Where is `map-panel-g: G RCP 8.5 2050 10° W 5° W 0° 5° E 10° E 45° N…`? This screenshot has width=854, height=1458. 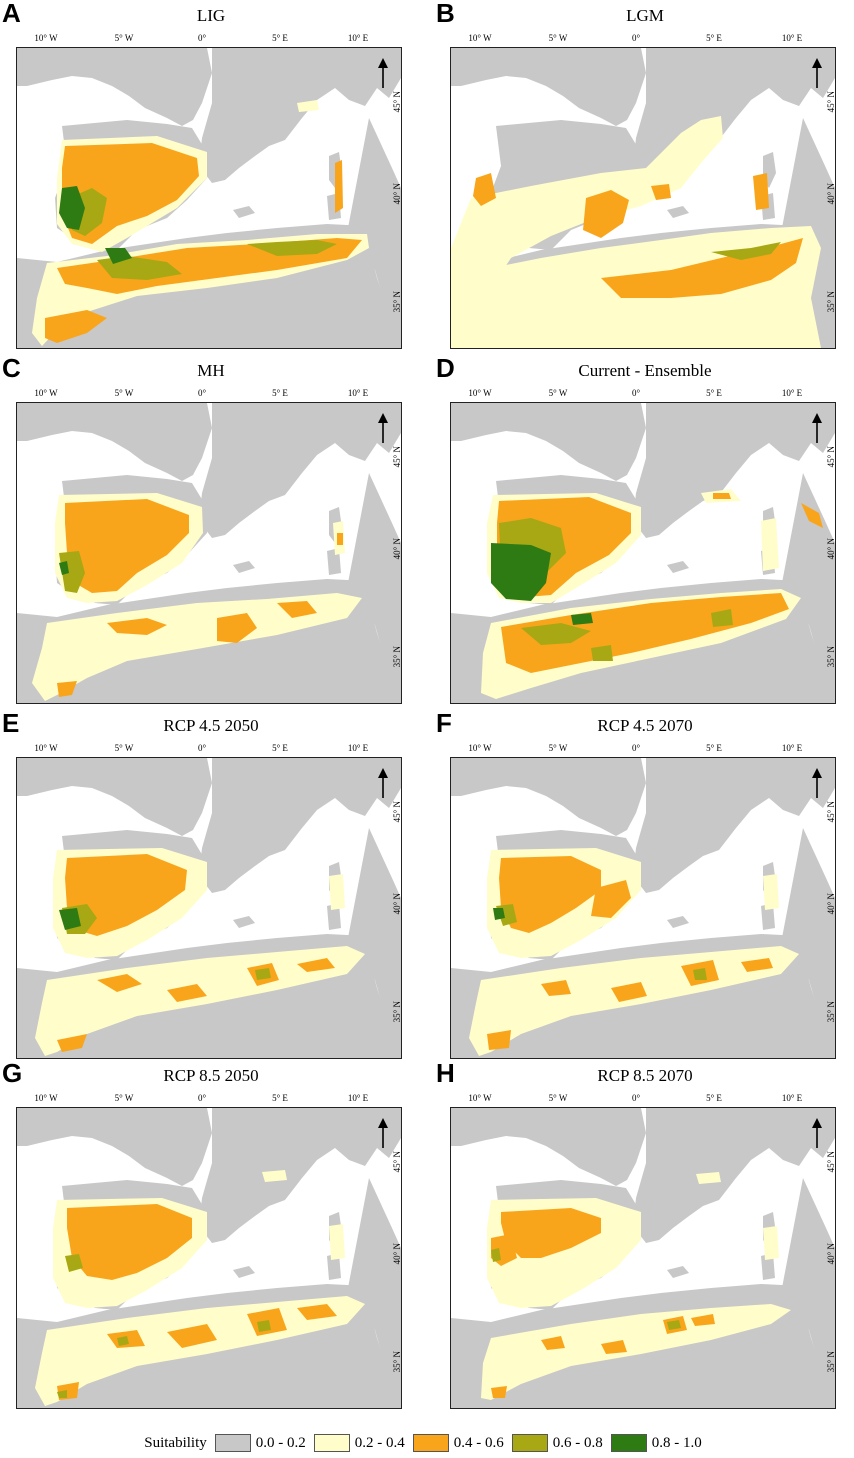
map-panel-g: G RCP 8.5 2050 10° W 5° W 0° 5° E 10° E 45° N… is located at coordinates (209, 1234).